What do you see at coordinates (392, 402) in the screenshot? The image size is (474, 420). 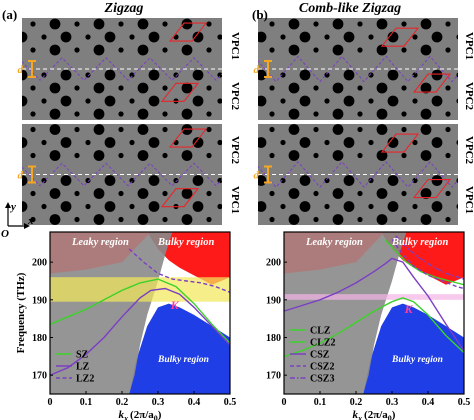 I see `x-tick-label: 0.3` at bounding box center [392, 402].